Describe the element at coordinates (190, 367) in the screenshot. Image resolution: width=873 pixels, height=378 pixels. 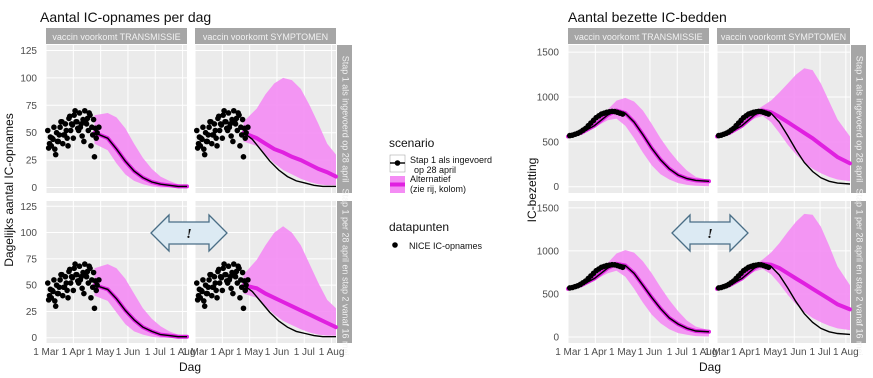
I see `x-axis-label: Dag` at that location.